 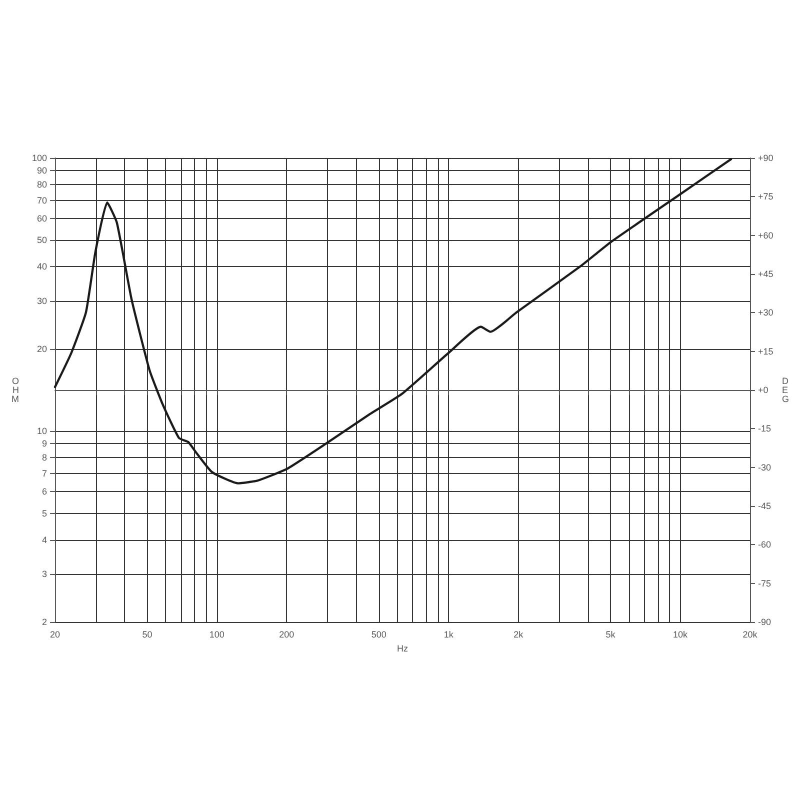 What do you see at coordinates (41, 431) in the screenshot?
I see `y-tick-label: 10` at bounding box center [41, 431].